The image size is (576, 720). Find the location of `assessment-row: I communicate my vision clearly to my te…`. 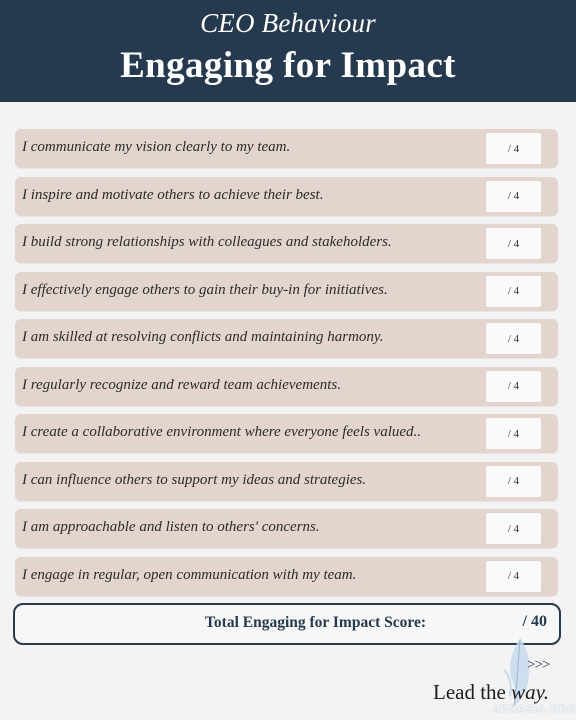

assessment-row: I communicate my vision clearly to my te… is located at coordinates (286, 148).